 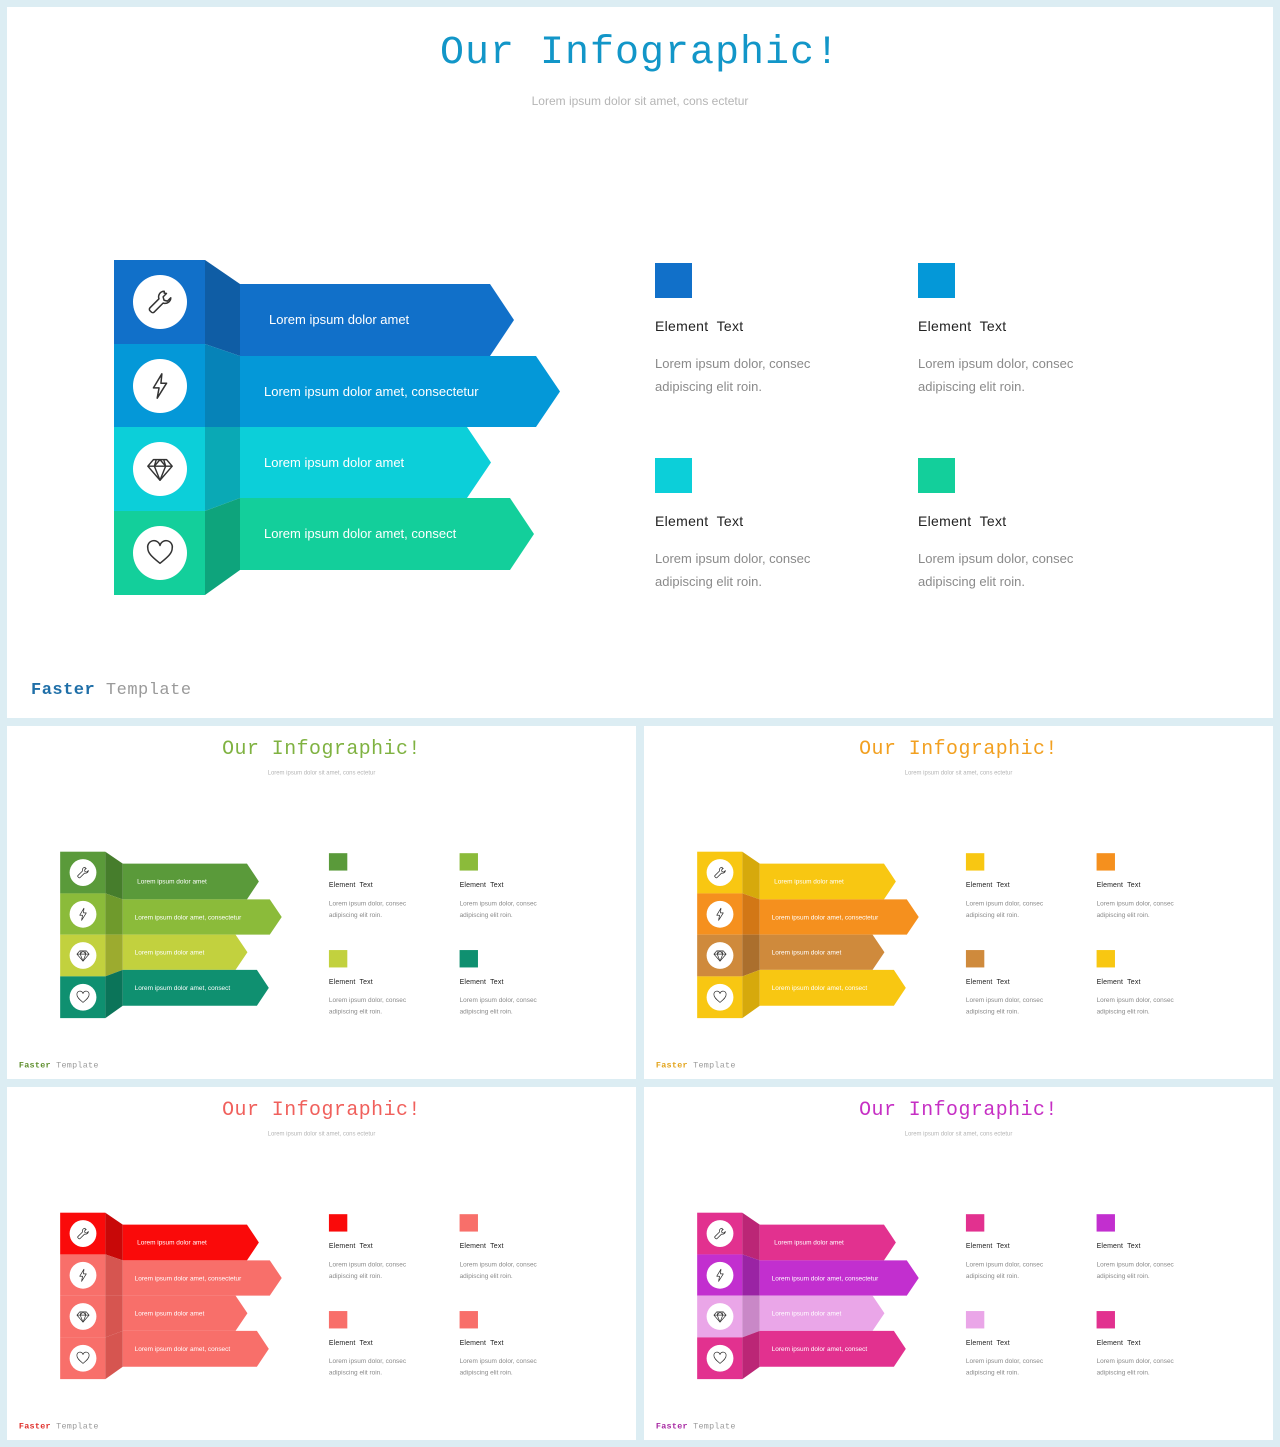 I want to click on slide-title: Our Infographic!, so click(x=321, y=1110).